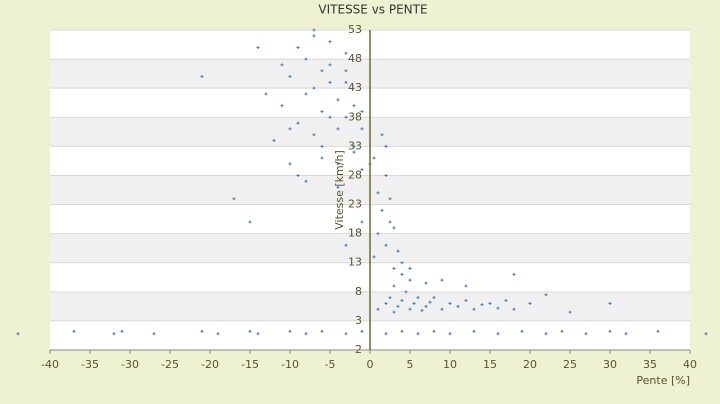  I want to click on x-tick-label: -35, so click(90, 364).